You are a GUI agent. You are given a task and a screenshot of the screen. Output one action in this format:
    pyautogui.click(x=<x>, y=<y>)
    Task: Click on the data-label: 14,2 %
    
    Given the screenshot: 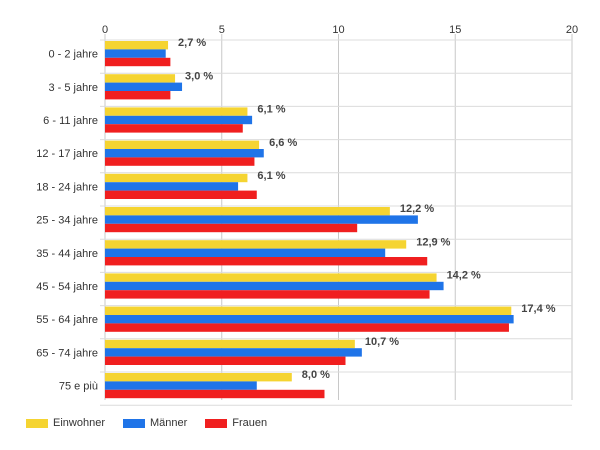 What is the action you would take?
    pyautogui.click(x=464, y=276)
    